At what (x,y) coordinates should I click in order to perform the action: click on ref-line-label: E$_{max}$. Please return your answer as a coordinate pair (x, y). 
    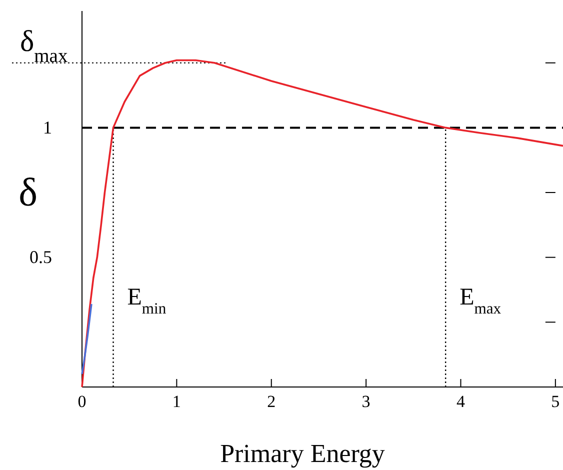
    Looking at the image, I should click on (481, 300).